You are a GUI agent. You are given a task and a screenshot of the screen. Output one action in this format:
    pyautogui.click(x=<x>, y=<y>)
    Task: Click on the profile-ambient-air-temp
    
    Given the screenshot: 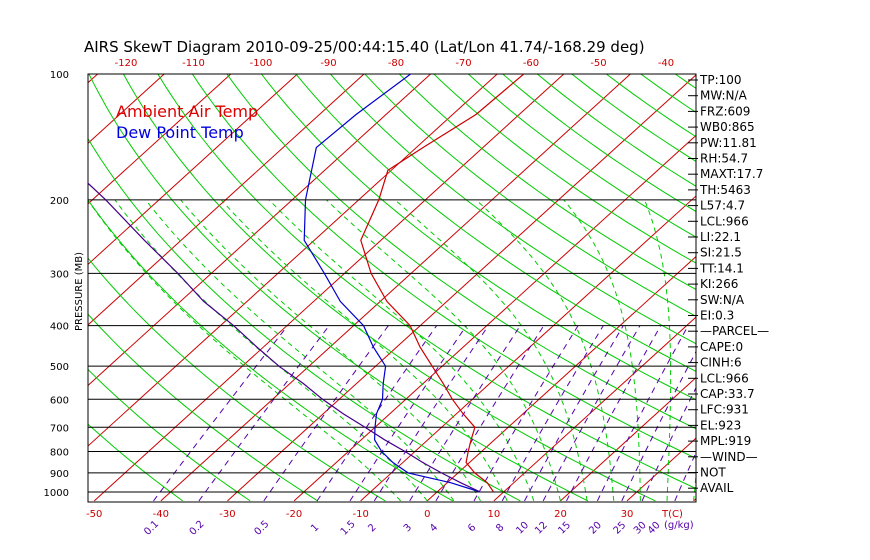 What is the action you would take?
    pyautogui.click(x=442, y=283)
    